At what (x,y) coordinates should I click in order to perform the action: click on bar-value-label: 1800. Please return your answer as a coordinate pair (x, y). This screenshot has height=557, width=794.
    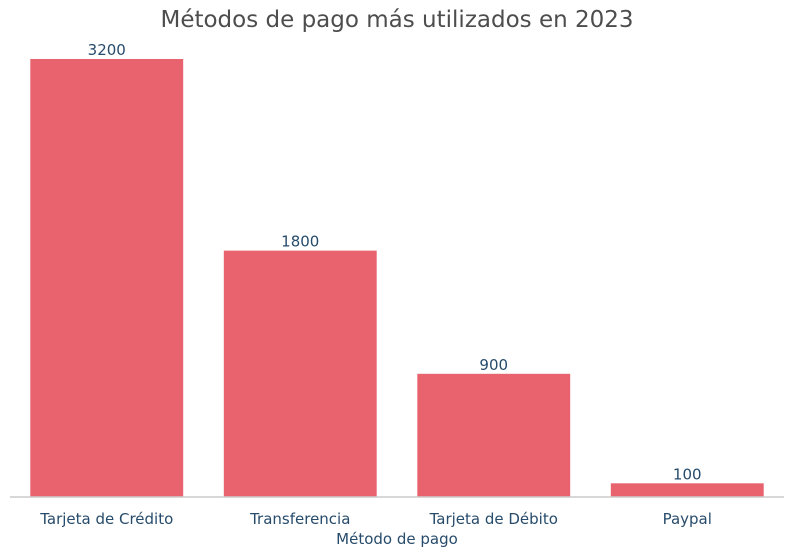
    Looking at the image, I should click on (300, 242).